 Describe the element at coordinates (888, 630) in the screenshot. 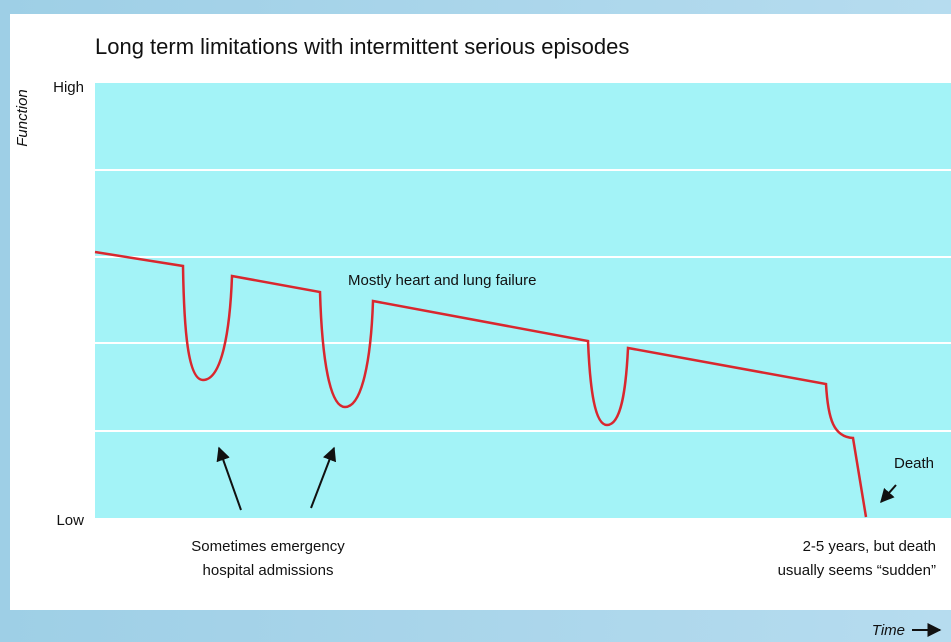

I see `x-axis-label: Time` at that location.